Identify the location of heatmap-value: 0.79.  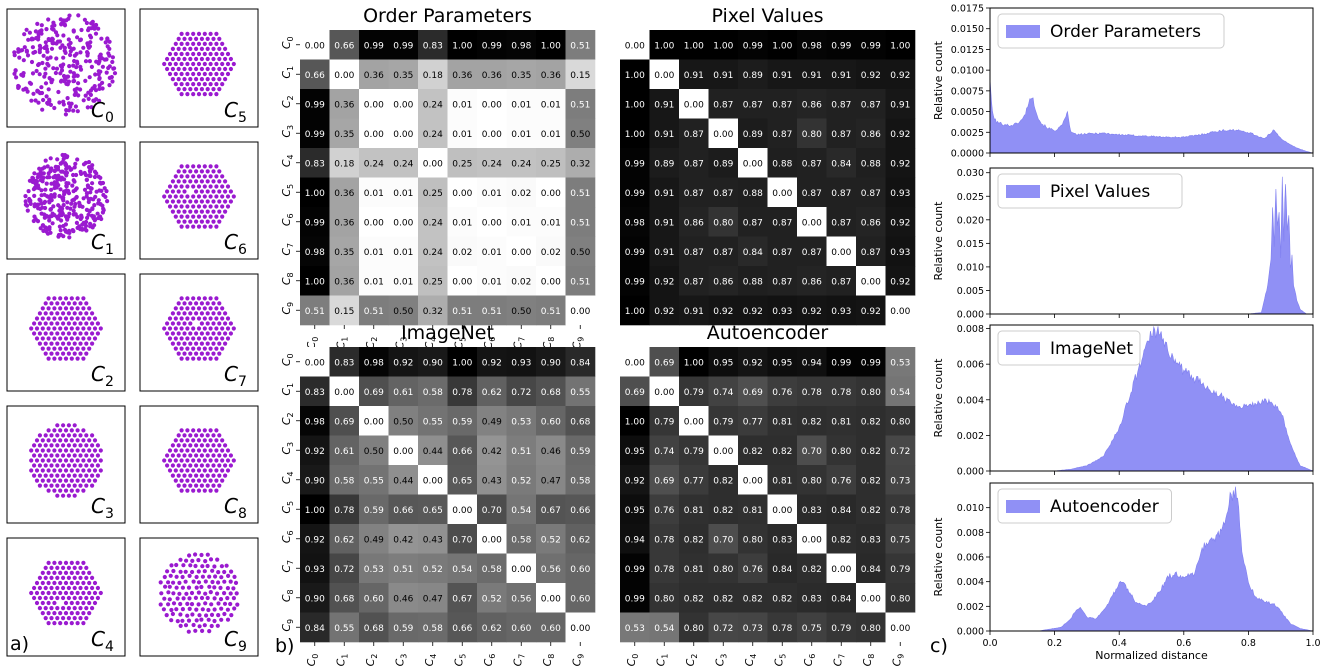
(900, 570).